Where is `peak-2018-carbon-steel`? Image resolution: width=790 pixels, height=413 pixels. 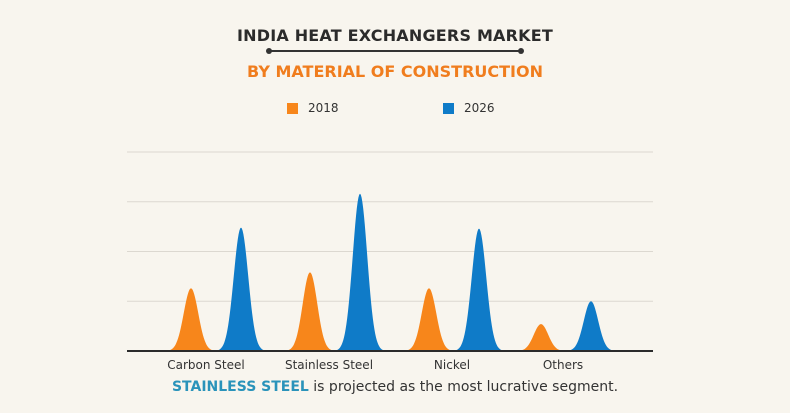 peak-2018-carbon-steel is located at coordinates (191, 319).